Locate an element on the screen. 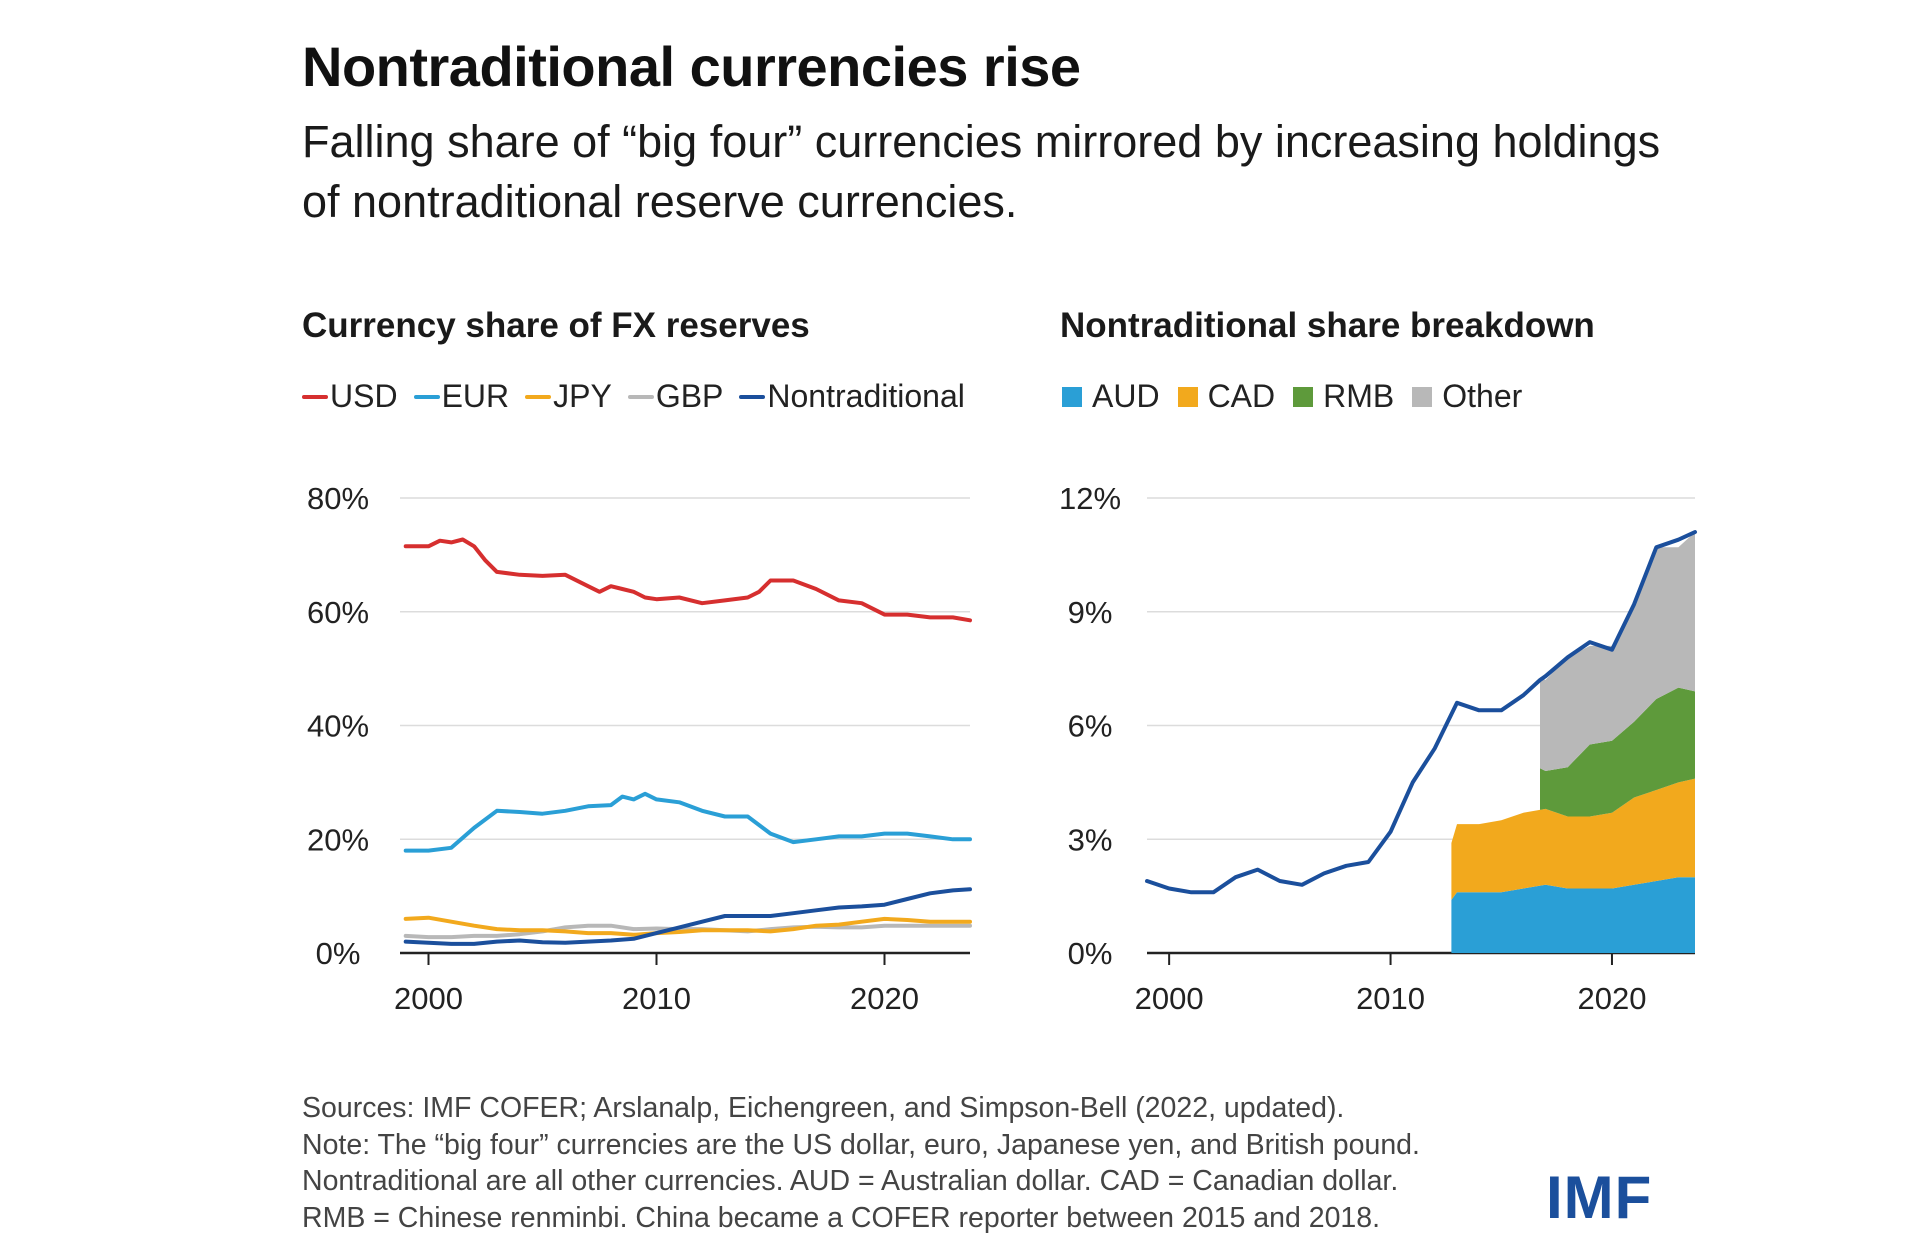 This screenshot has width=1910, height=1242. right-legend: AUD CAD RMB Other is located at coordinates (1300, 396).